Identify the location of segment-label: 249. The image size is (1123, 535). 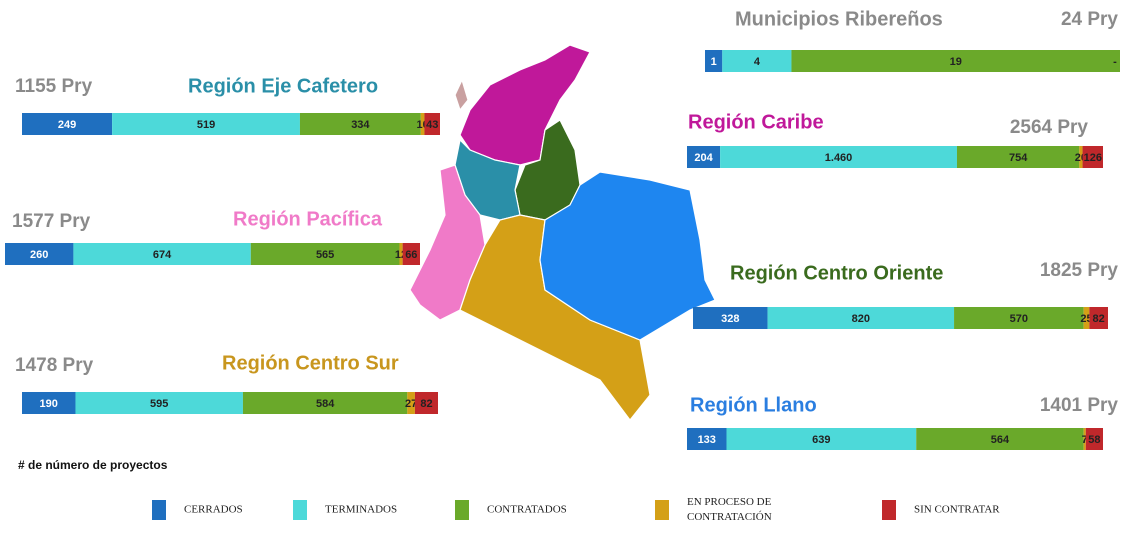
(67, 125).